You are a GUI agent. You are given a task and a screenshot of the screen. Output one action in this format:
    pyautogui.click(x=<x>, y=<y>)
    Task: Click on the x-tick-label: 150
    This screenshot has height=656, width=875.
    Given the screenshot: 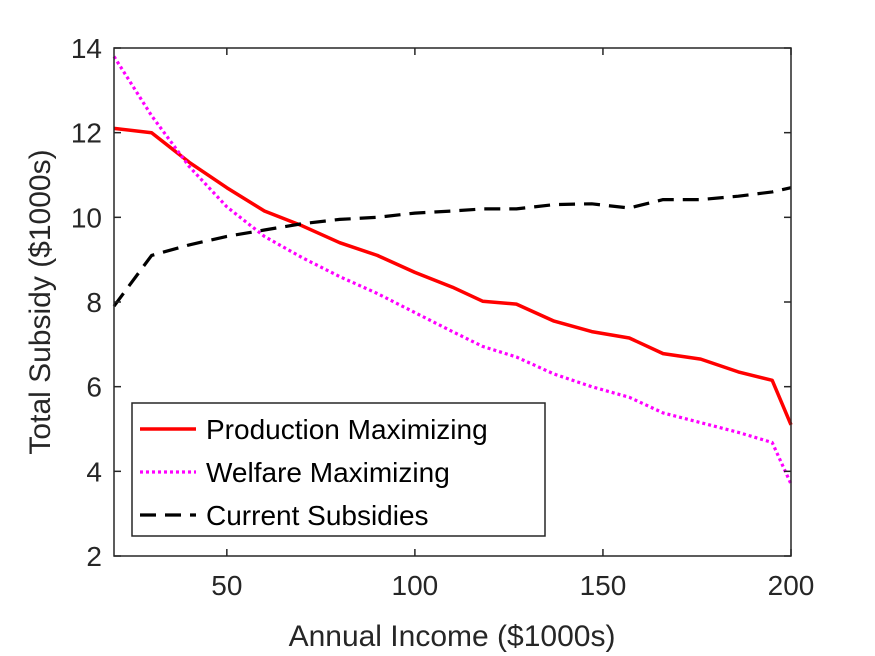 What is the action you would take?
    pyautogui.click(x=603, y=585)
    